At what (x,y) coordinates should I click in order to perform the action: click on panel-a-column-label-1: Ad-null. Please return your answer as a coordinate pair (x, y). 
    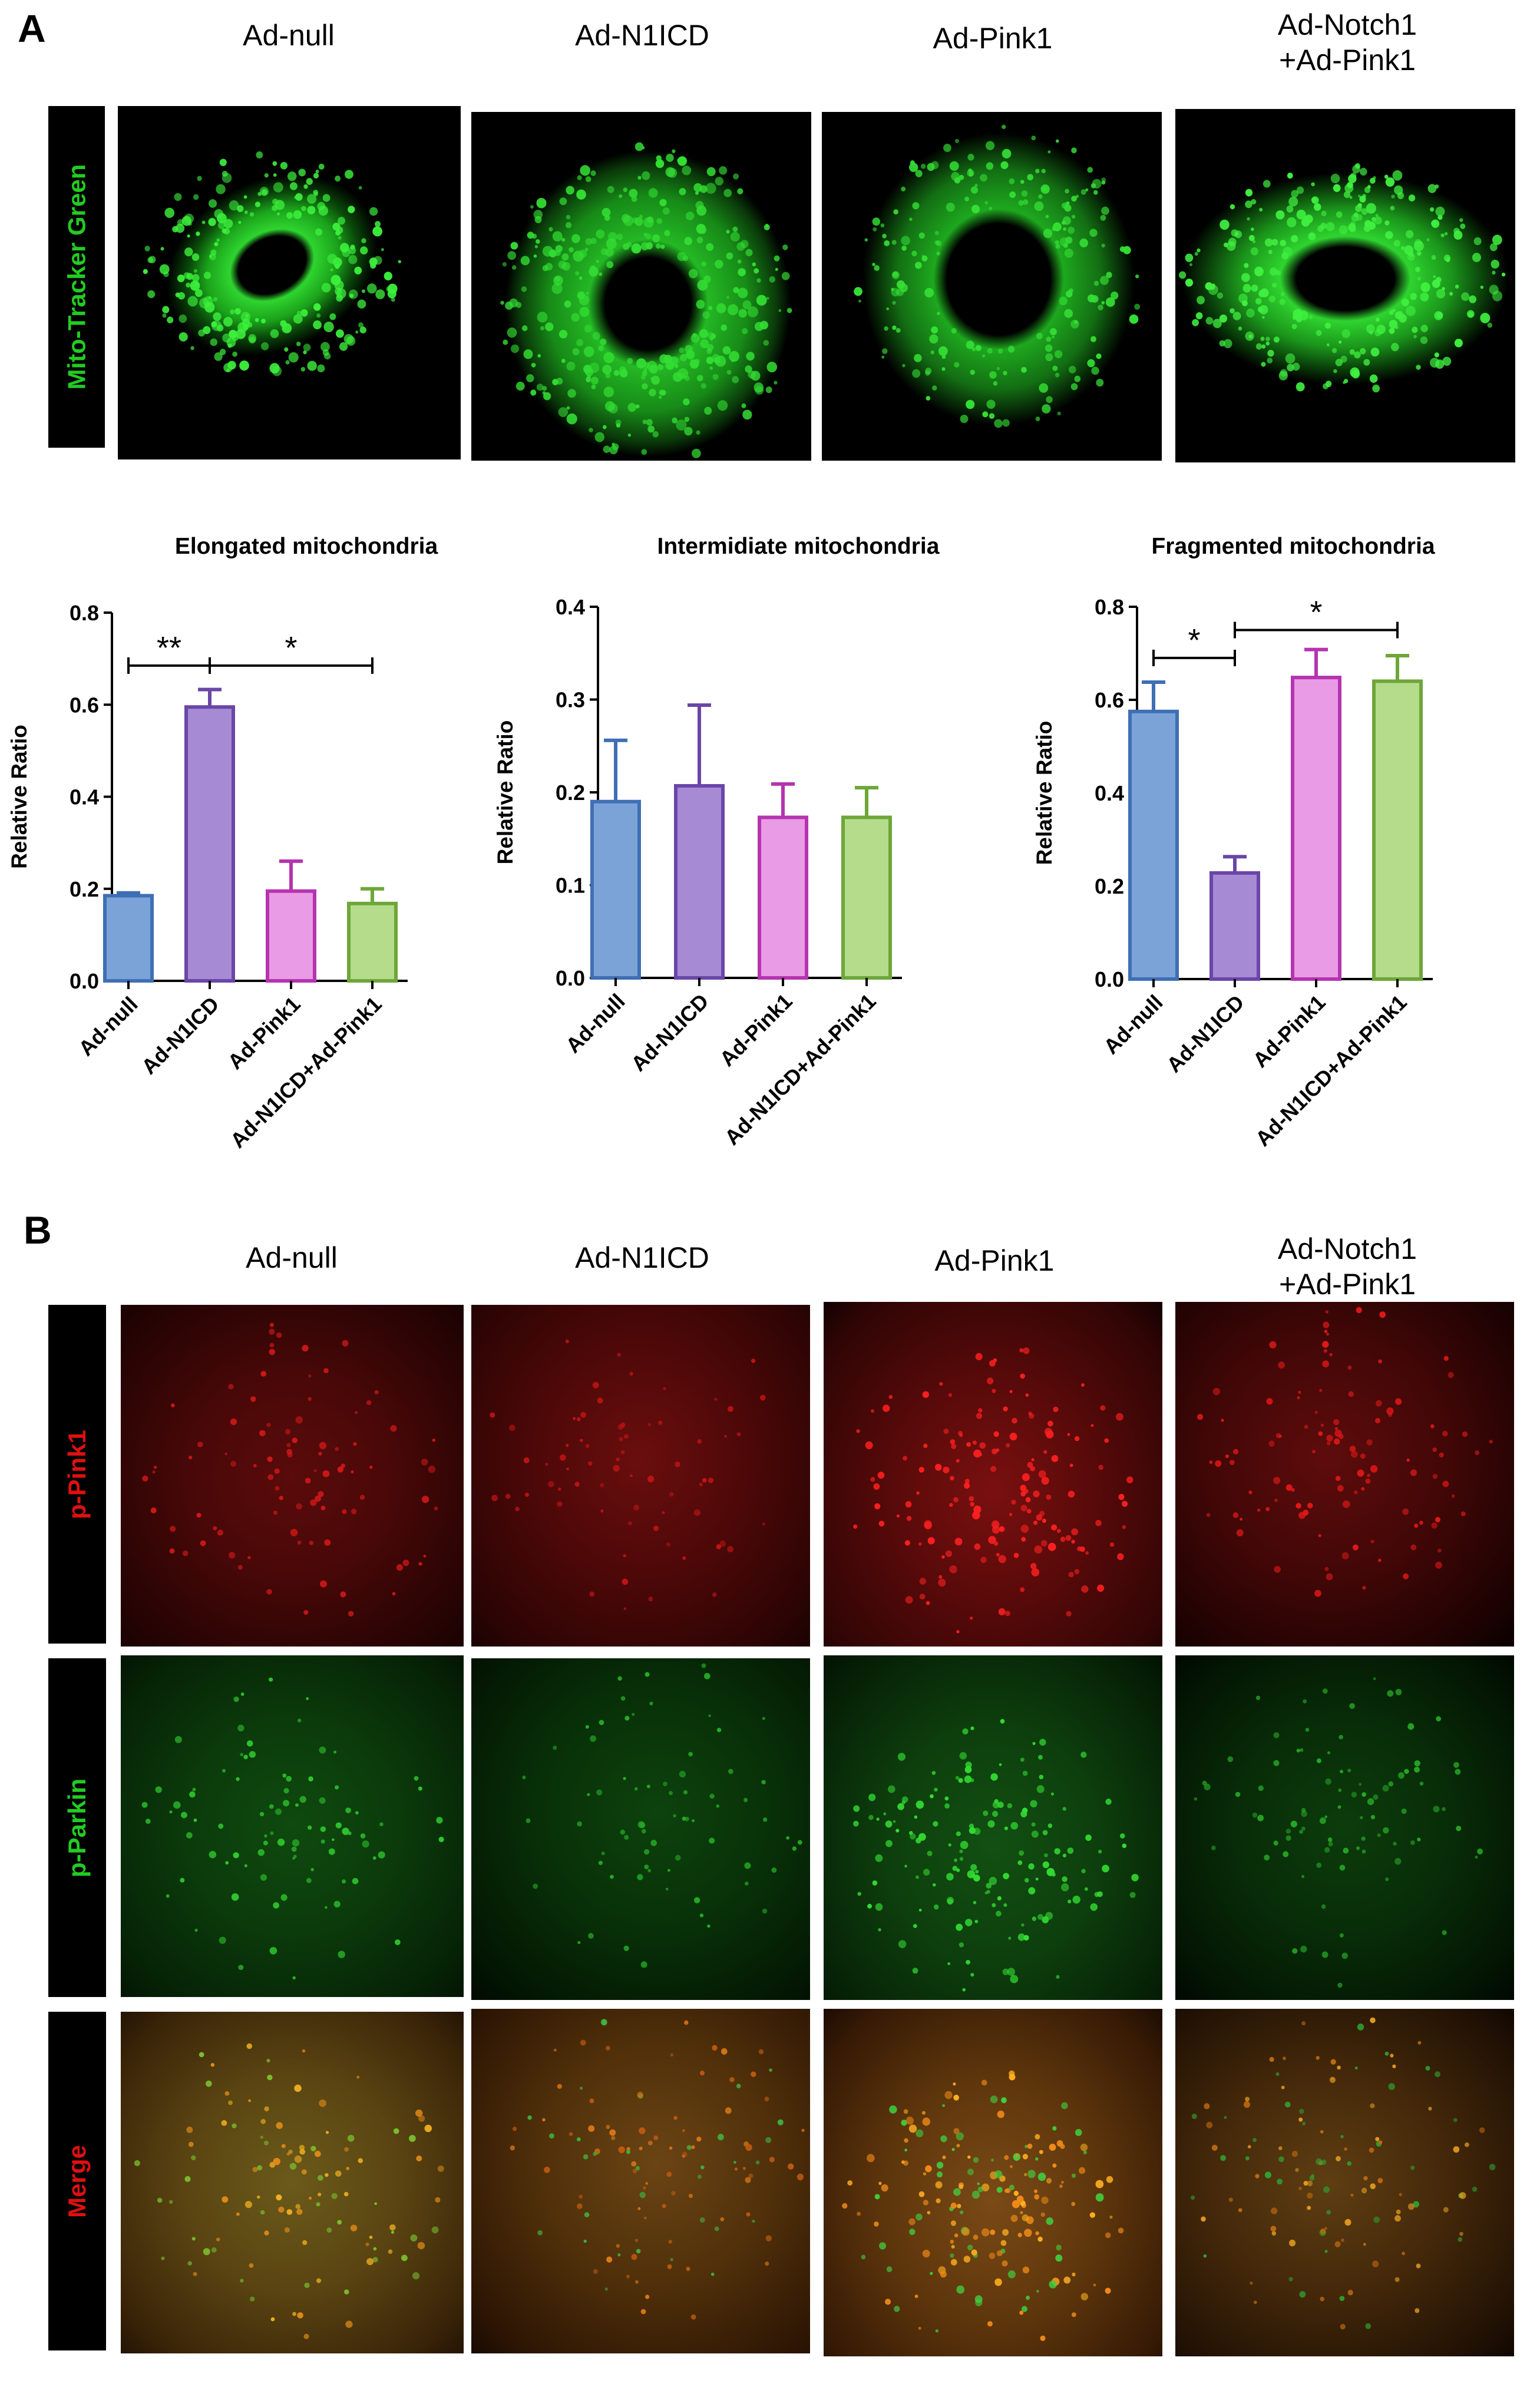
    Looking at the image, I should click on (289, 36).